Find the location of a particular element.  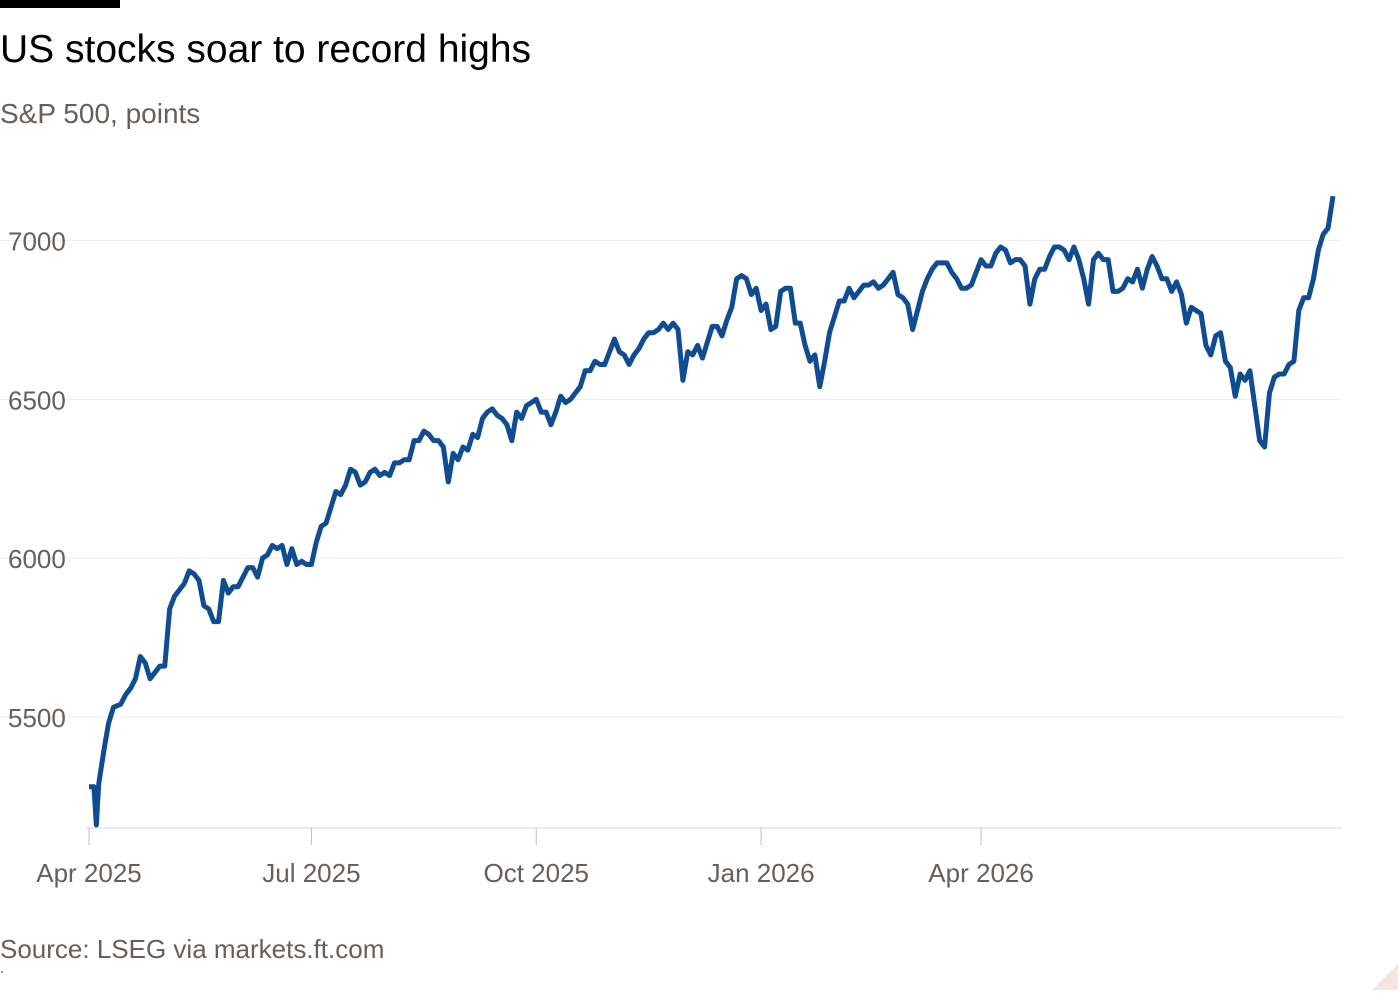

x-tick-label: Oct 2025 is located at coordinates (536, 873).